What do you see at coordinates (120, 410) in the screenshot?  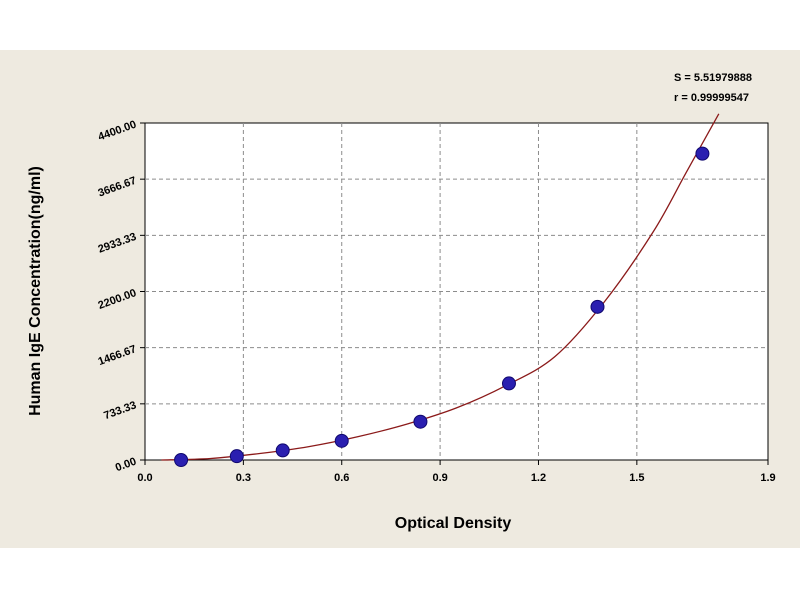 I see `y-tick-label: 733.33` at bounding box center [120, 410].